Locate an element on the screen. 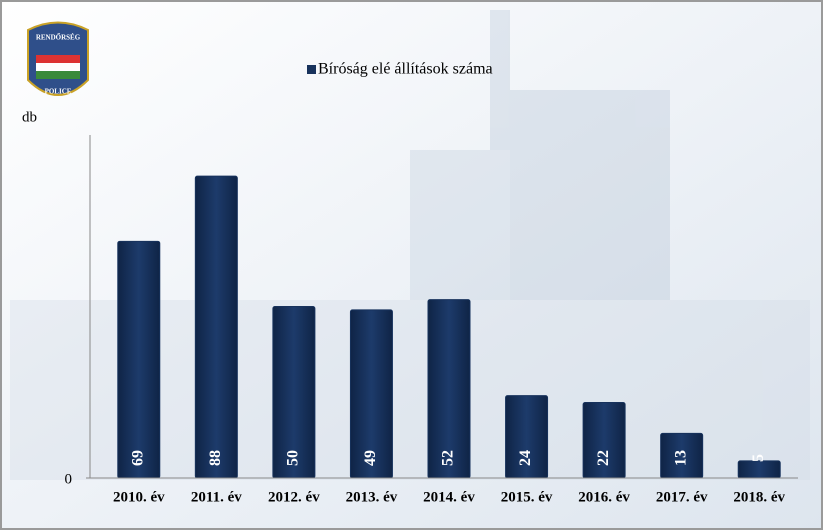 Image resolution: width=823 pixels, height=530 pixels. y-tick-label: 0 is located at coordinates (69, 479).